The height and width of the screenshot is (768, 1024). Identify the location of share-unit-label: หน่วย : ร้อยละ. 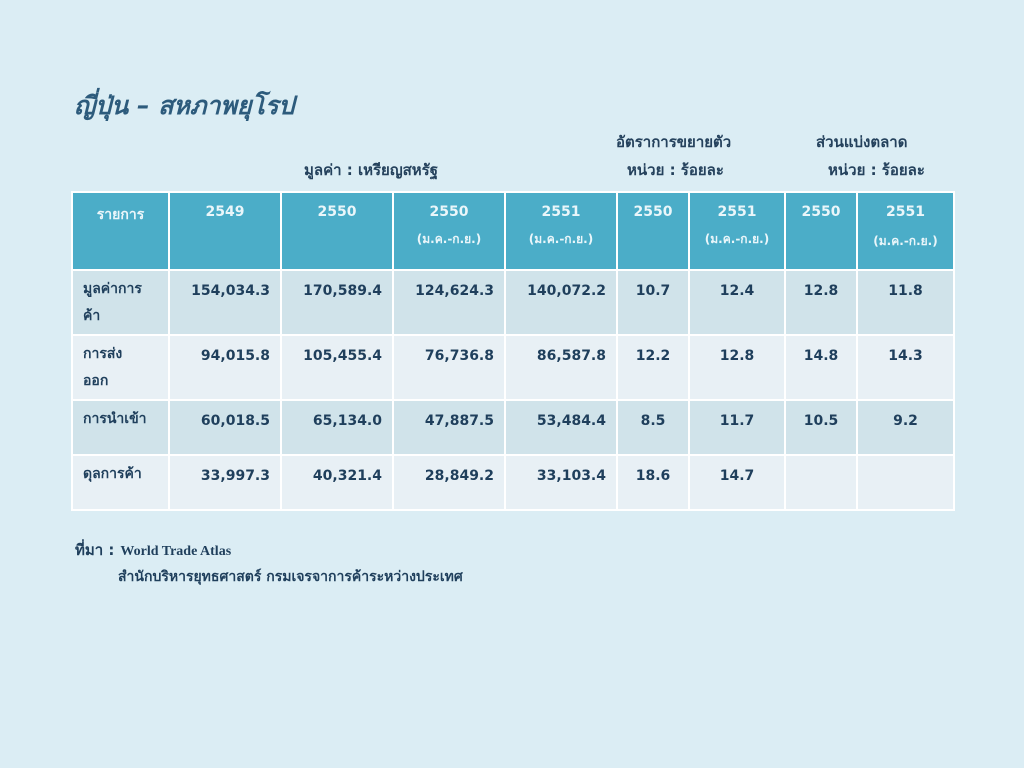
(876, 170).